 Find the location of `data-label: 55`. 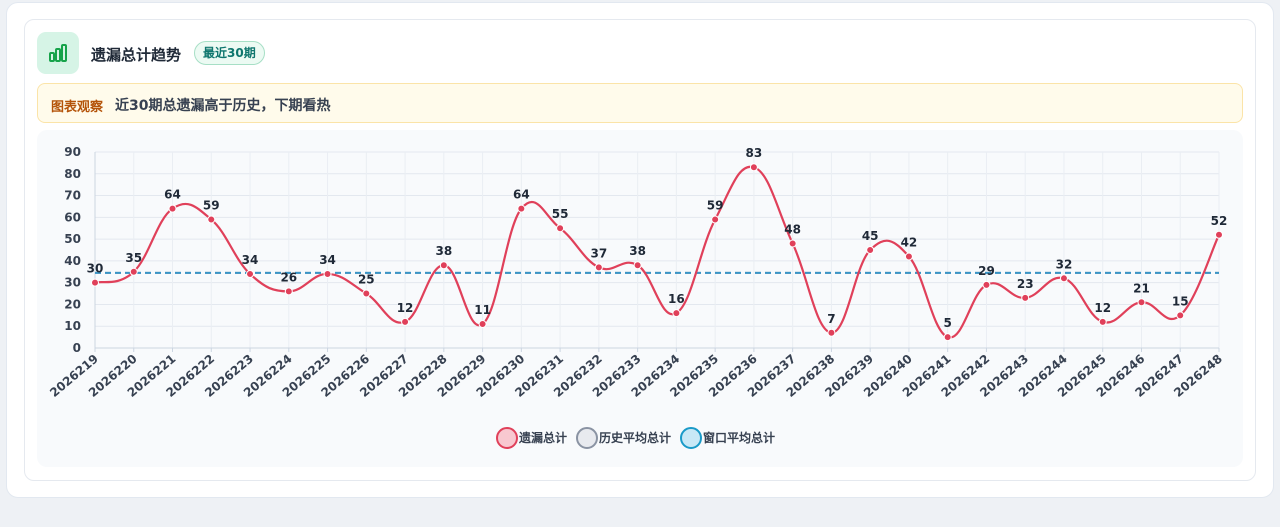

data-label: 55 is located at coordinates (560, 214).